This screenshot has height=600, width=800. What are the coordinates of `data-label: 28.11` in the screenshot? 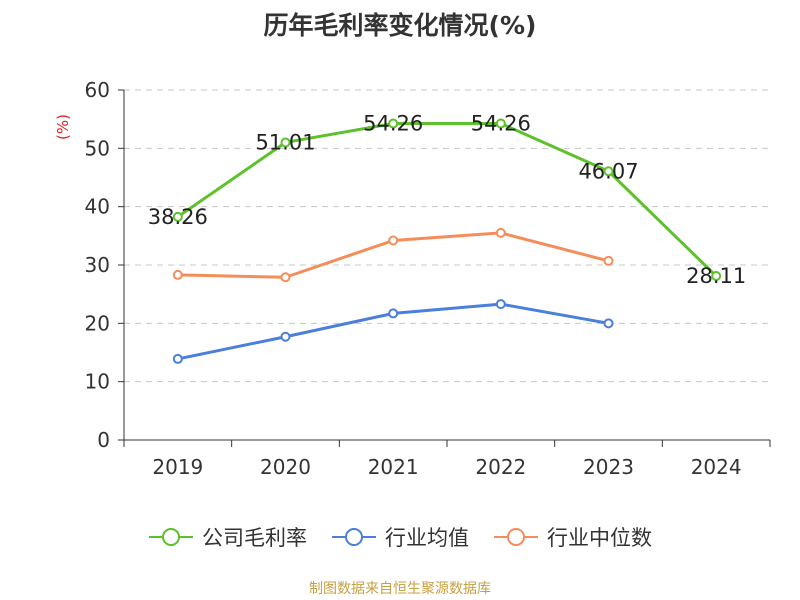 It's located at (716, 276).